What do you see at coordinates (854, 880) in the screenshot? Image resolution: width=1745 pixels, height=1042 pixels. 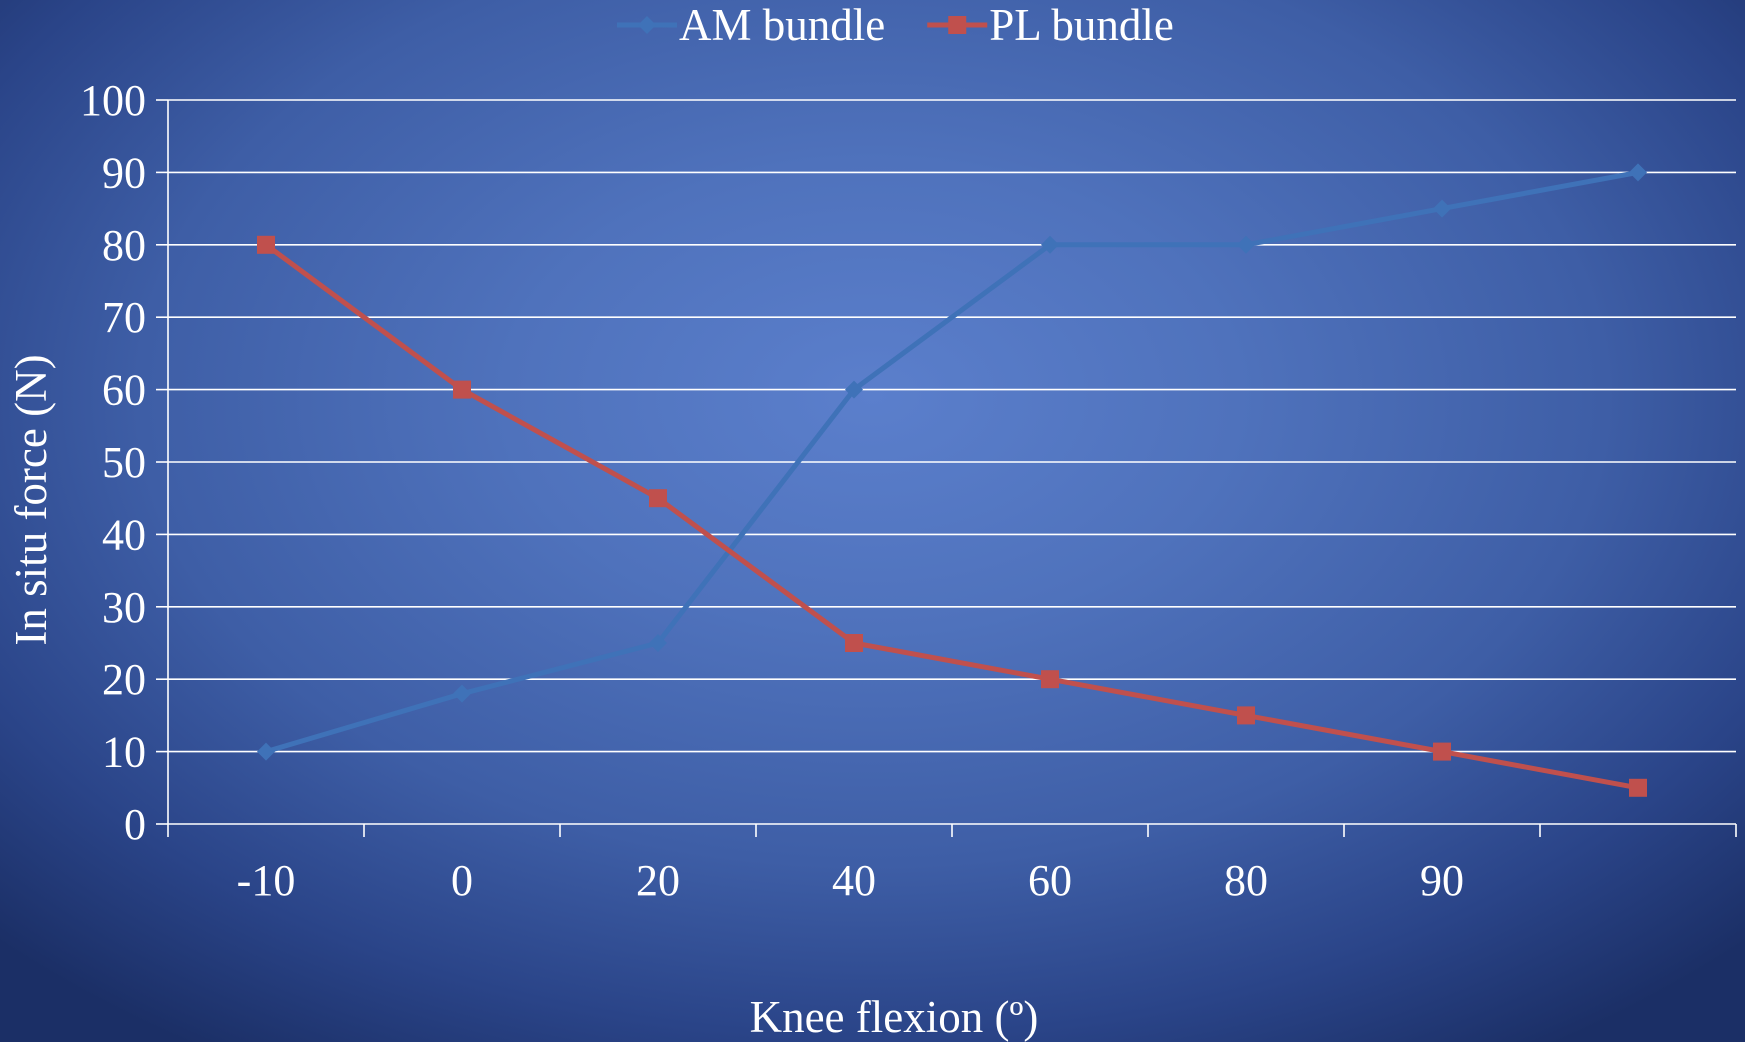 I see `x-tick-label: 40` at bounding box center [854, 880].